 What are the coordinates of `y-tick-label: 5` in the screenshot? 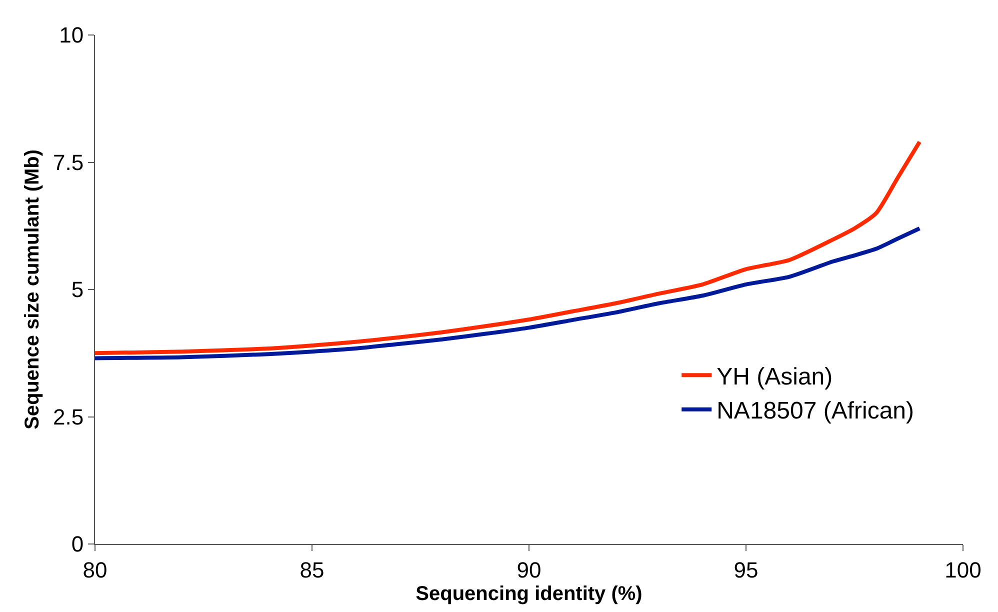 It's located at (77, 289).